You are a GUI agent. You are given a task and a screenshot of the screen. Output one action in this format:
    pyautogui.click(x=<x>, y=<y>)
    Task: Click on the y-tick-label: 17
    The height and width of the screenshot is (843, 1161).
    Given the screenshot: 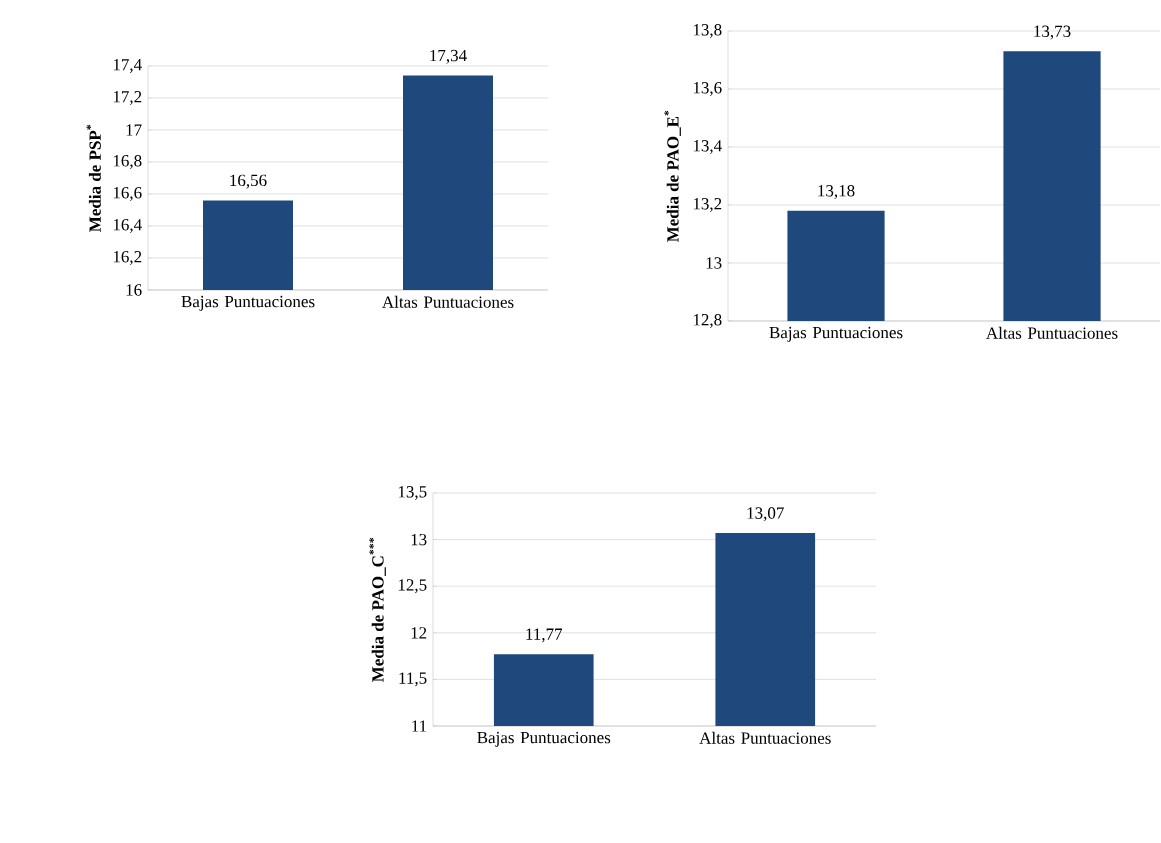 What is the action you would take?
    pyautogui.click(x=134, y=130)
    